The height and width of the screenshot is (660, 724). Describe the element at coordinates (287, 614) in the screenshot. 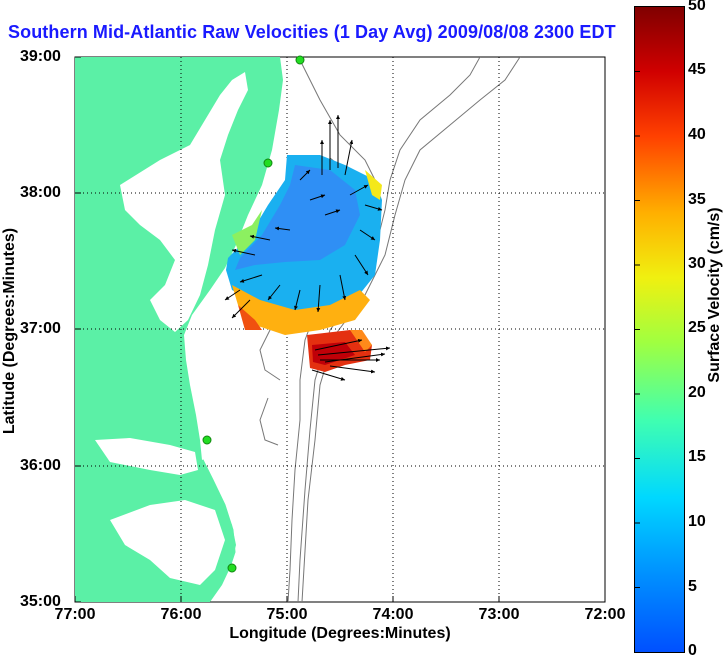

I see `x-tick-label: 75:00` at that location.